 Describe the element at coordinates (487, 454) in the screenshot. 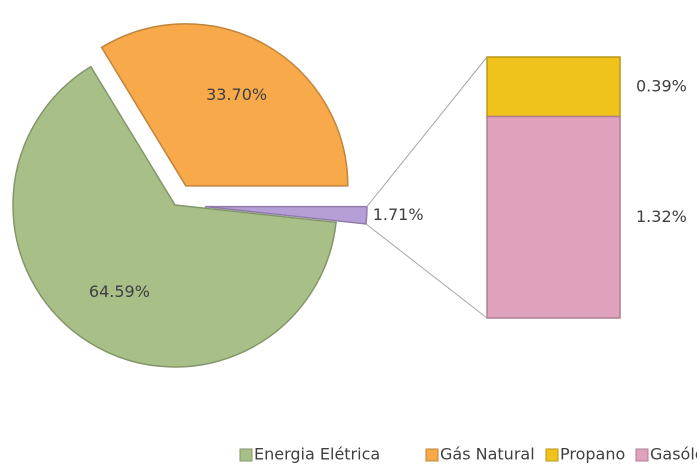

I see `legend-label: Gás Natural` at that location.